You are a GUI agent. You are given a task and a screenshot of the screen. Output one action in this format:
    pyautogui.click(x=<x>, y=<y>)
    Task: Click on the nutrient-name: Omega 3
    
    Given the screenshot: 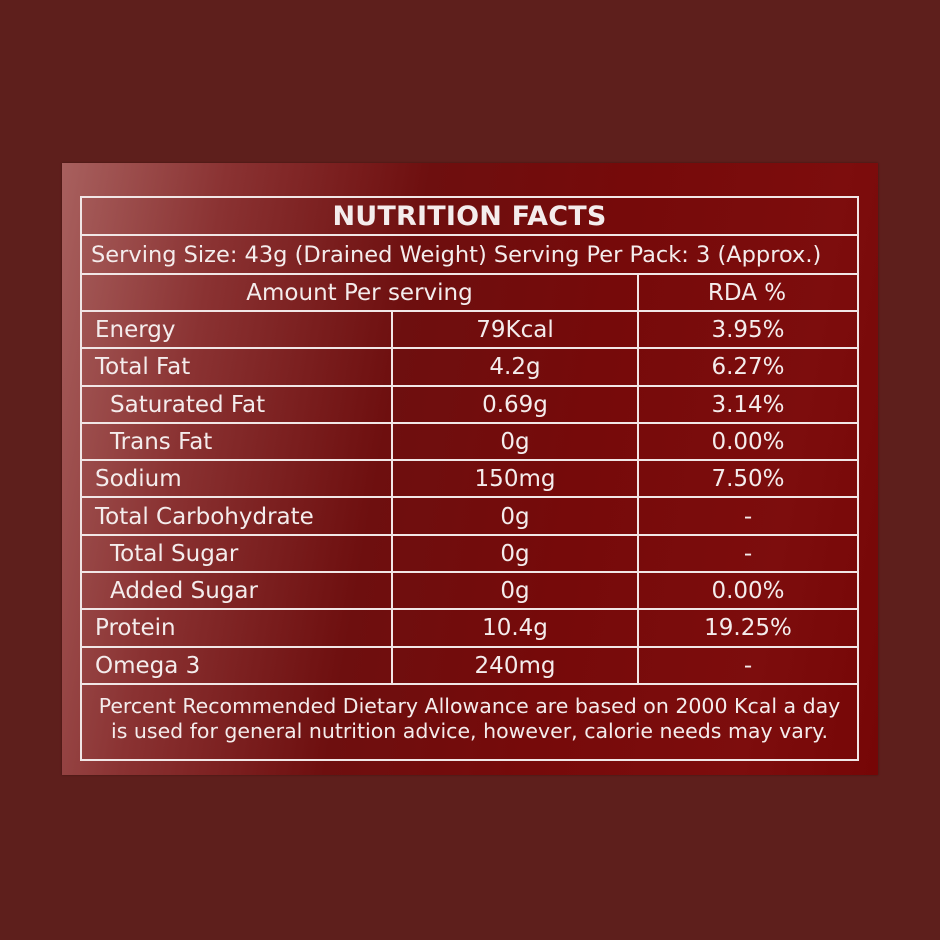 What is the action you would take?
    pyautogui.click(x=148, y=665)
    